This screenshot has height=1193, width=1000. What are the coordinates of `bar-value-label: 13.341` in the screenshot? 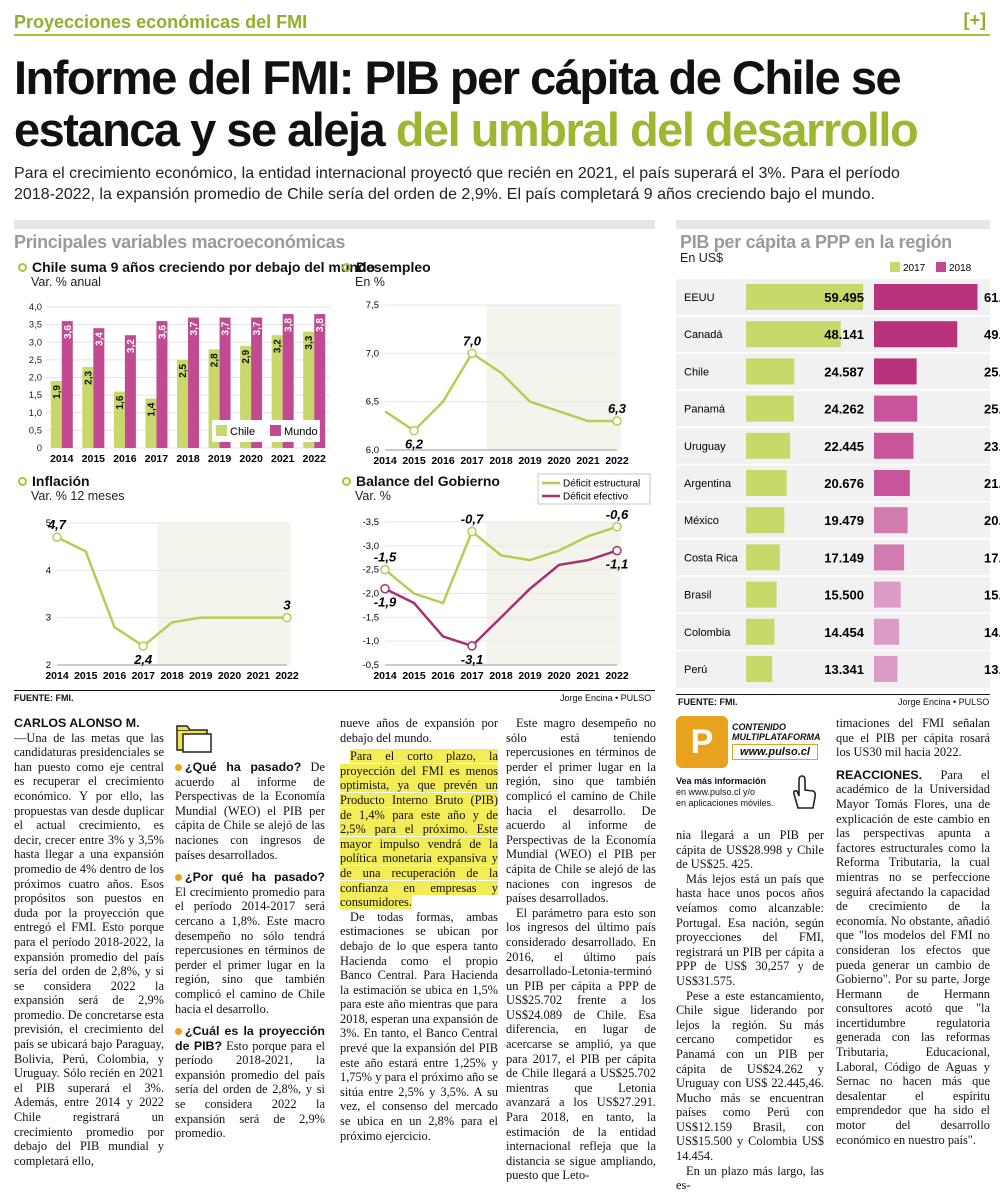 It's located at (844, 669).